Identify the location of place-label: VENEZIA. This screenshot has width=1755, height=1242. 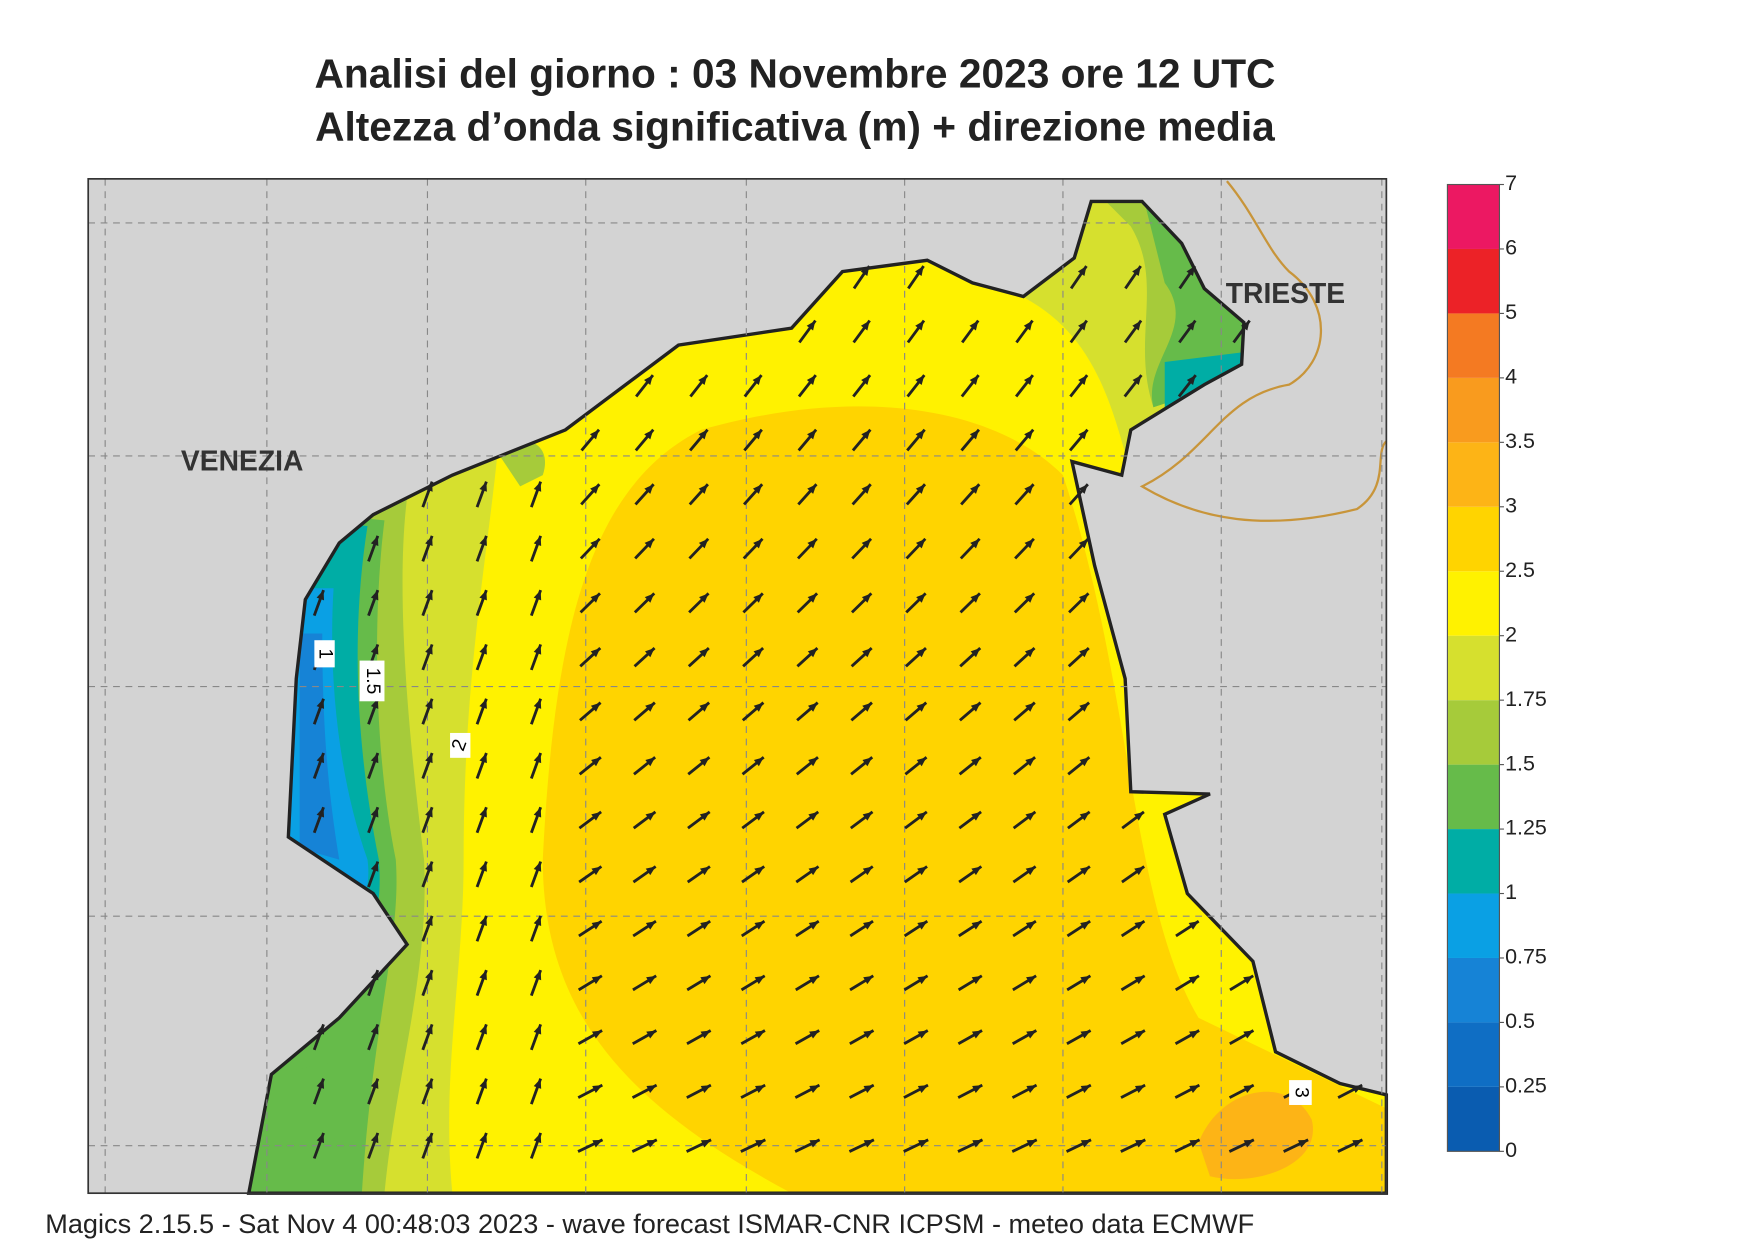
(242, 461).